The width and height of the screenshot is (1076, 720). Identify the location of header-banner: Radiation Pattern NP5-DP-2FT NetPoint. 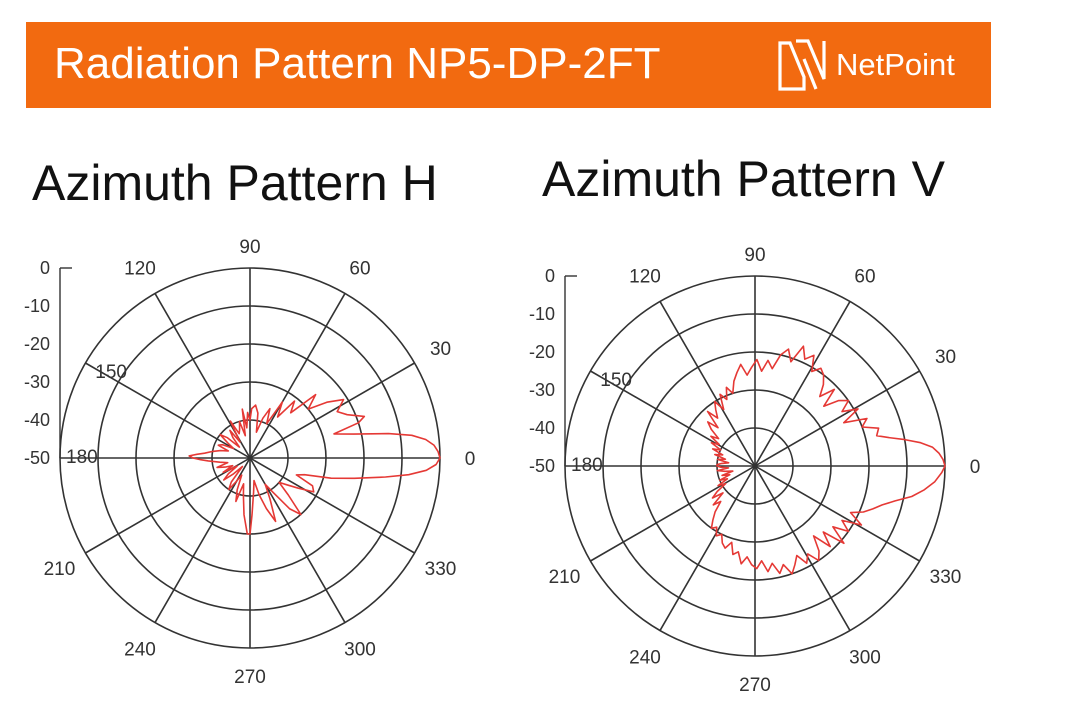
(508, 65).